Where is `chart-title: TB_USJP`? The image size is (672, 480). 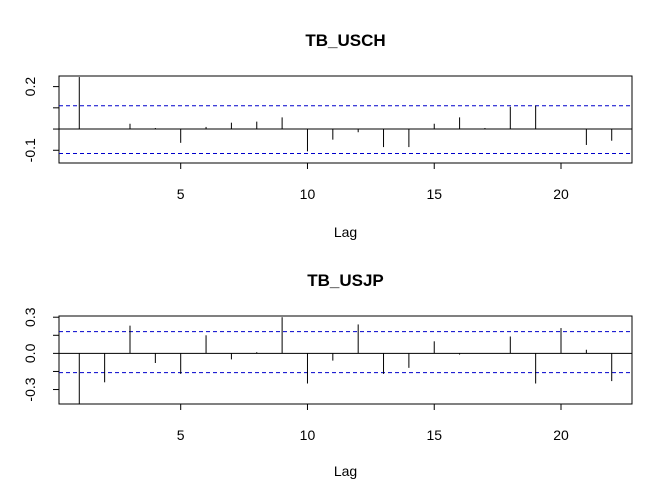
chart-title: TB_USJP is located at coordinates (345, 280).